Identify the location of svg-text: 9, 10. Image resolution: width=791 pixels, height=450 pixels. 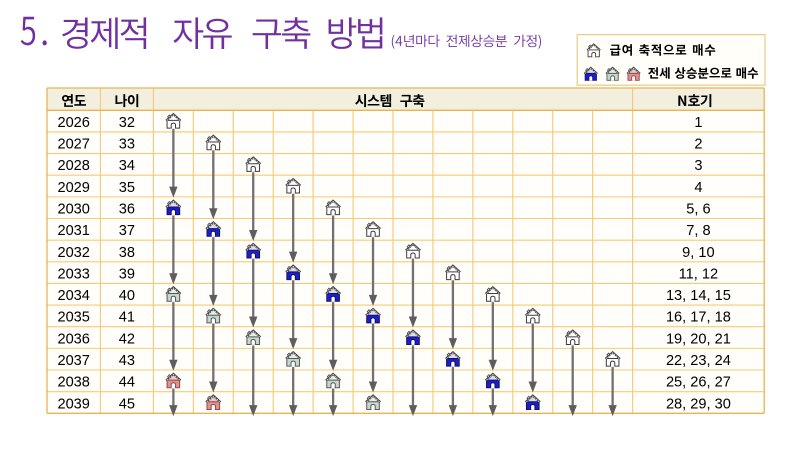
(698, 253).